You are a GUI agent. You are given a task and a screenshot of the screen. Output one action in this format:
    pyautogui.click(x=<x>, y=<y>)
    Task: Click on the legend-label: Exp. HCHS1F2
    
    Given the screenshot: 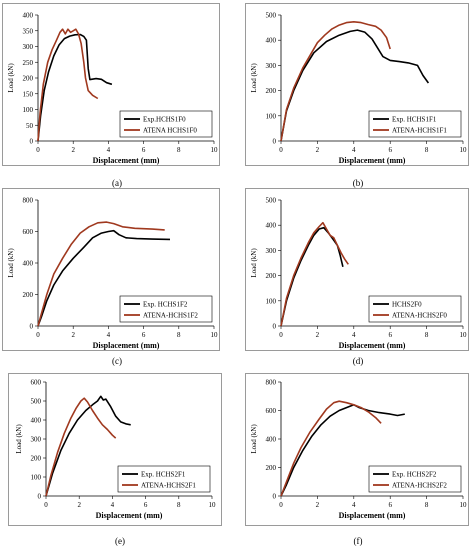 What is the action you would take?
    pyautogui.click(x=165, y=305)
    